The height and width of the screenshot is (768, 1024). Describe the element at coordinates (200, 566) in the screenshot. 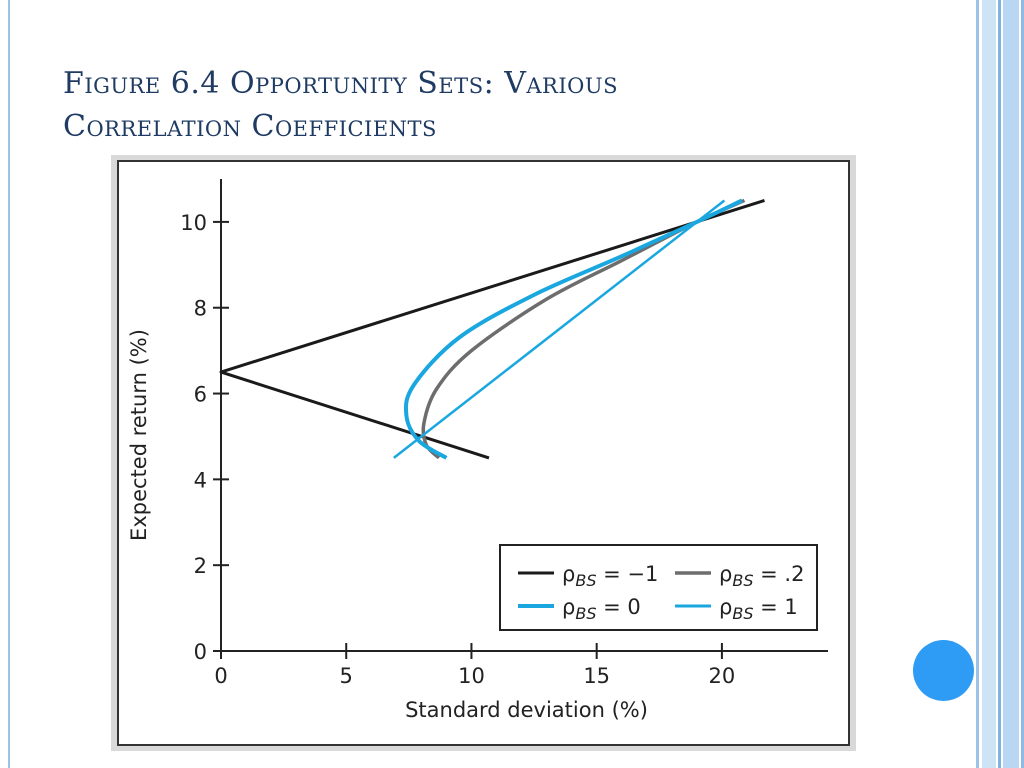

I see `y-tick-label: 2` at that location.